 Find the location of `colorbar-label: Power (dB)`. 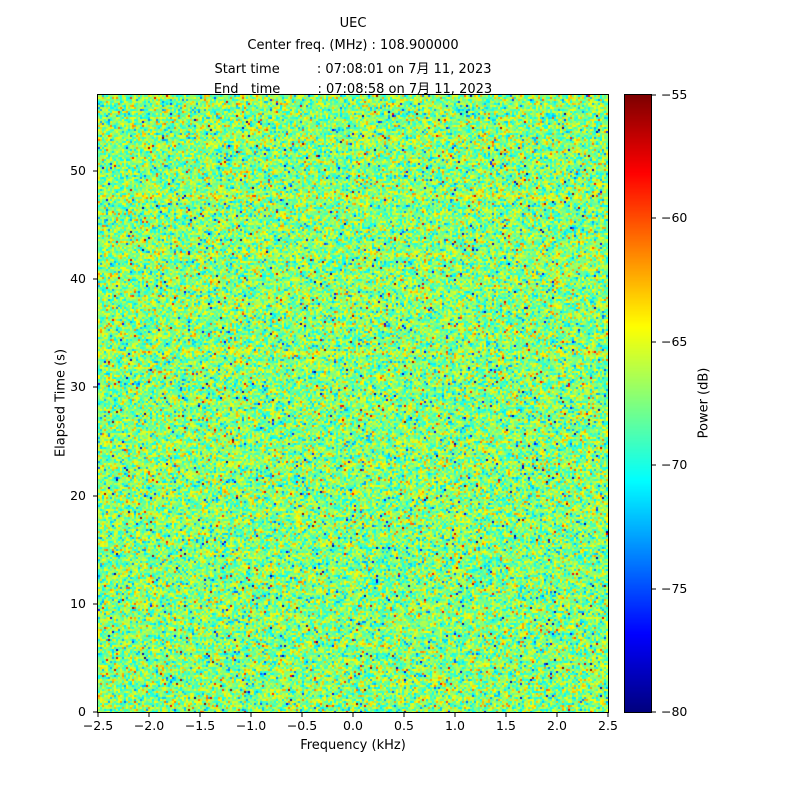

colorbar-label: Power (dB) is located at coordinates (704, 403).